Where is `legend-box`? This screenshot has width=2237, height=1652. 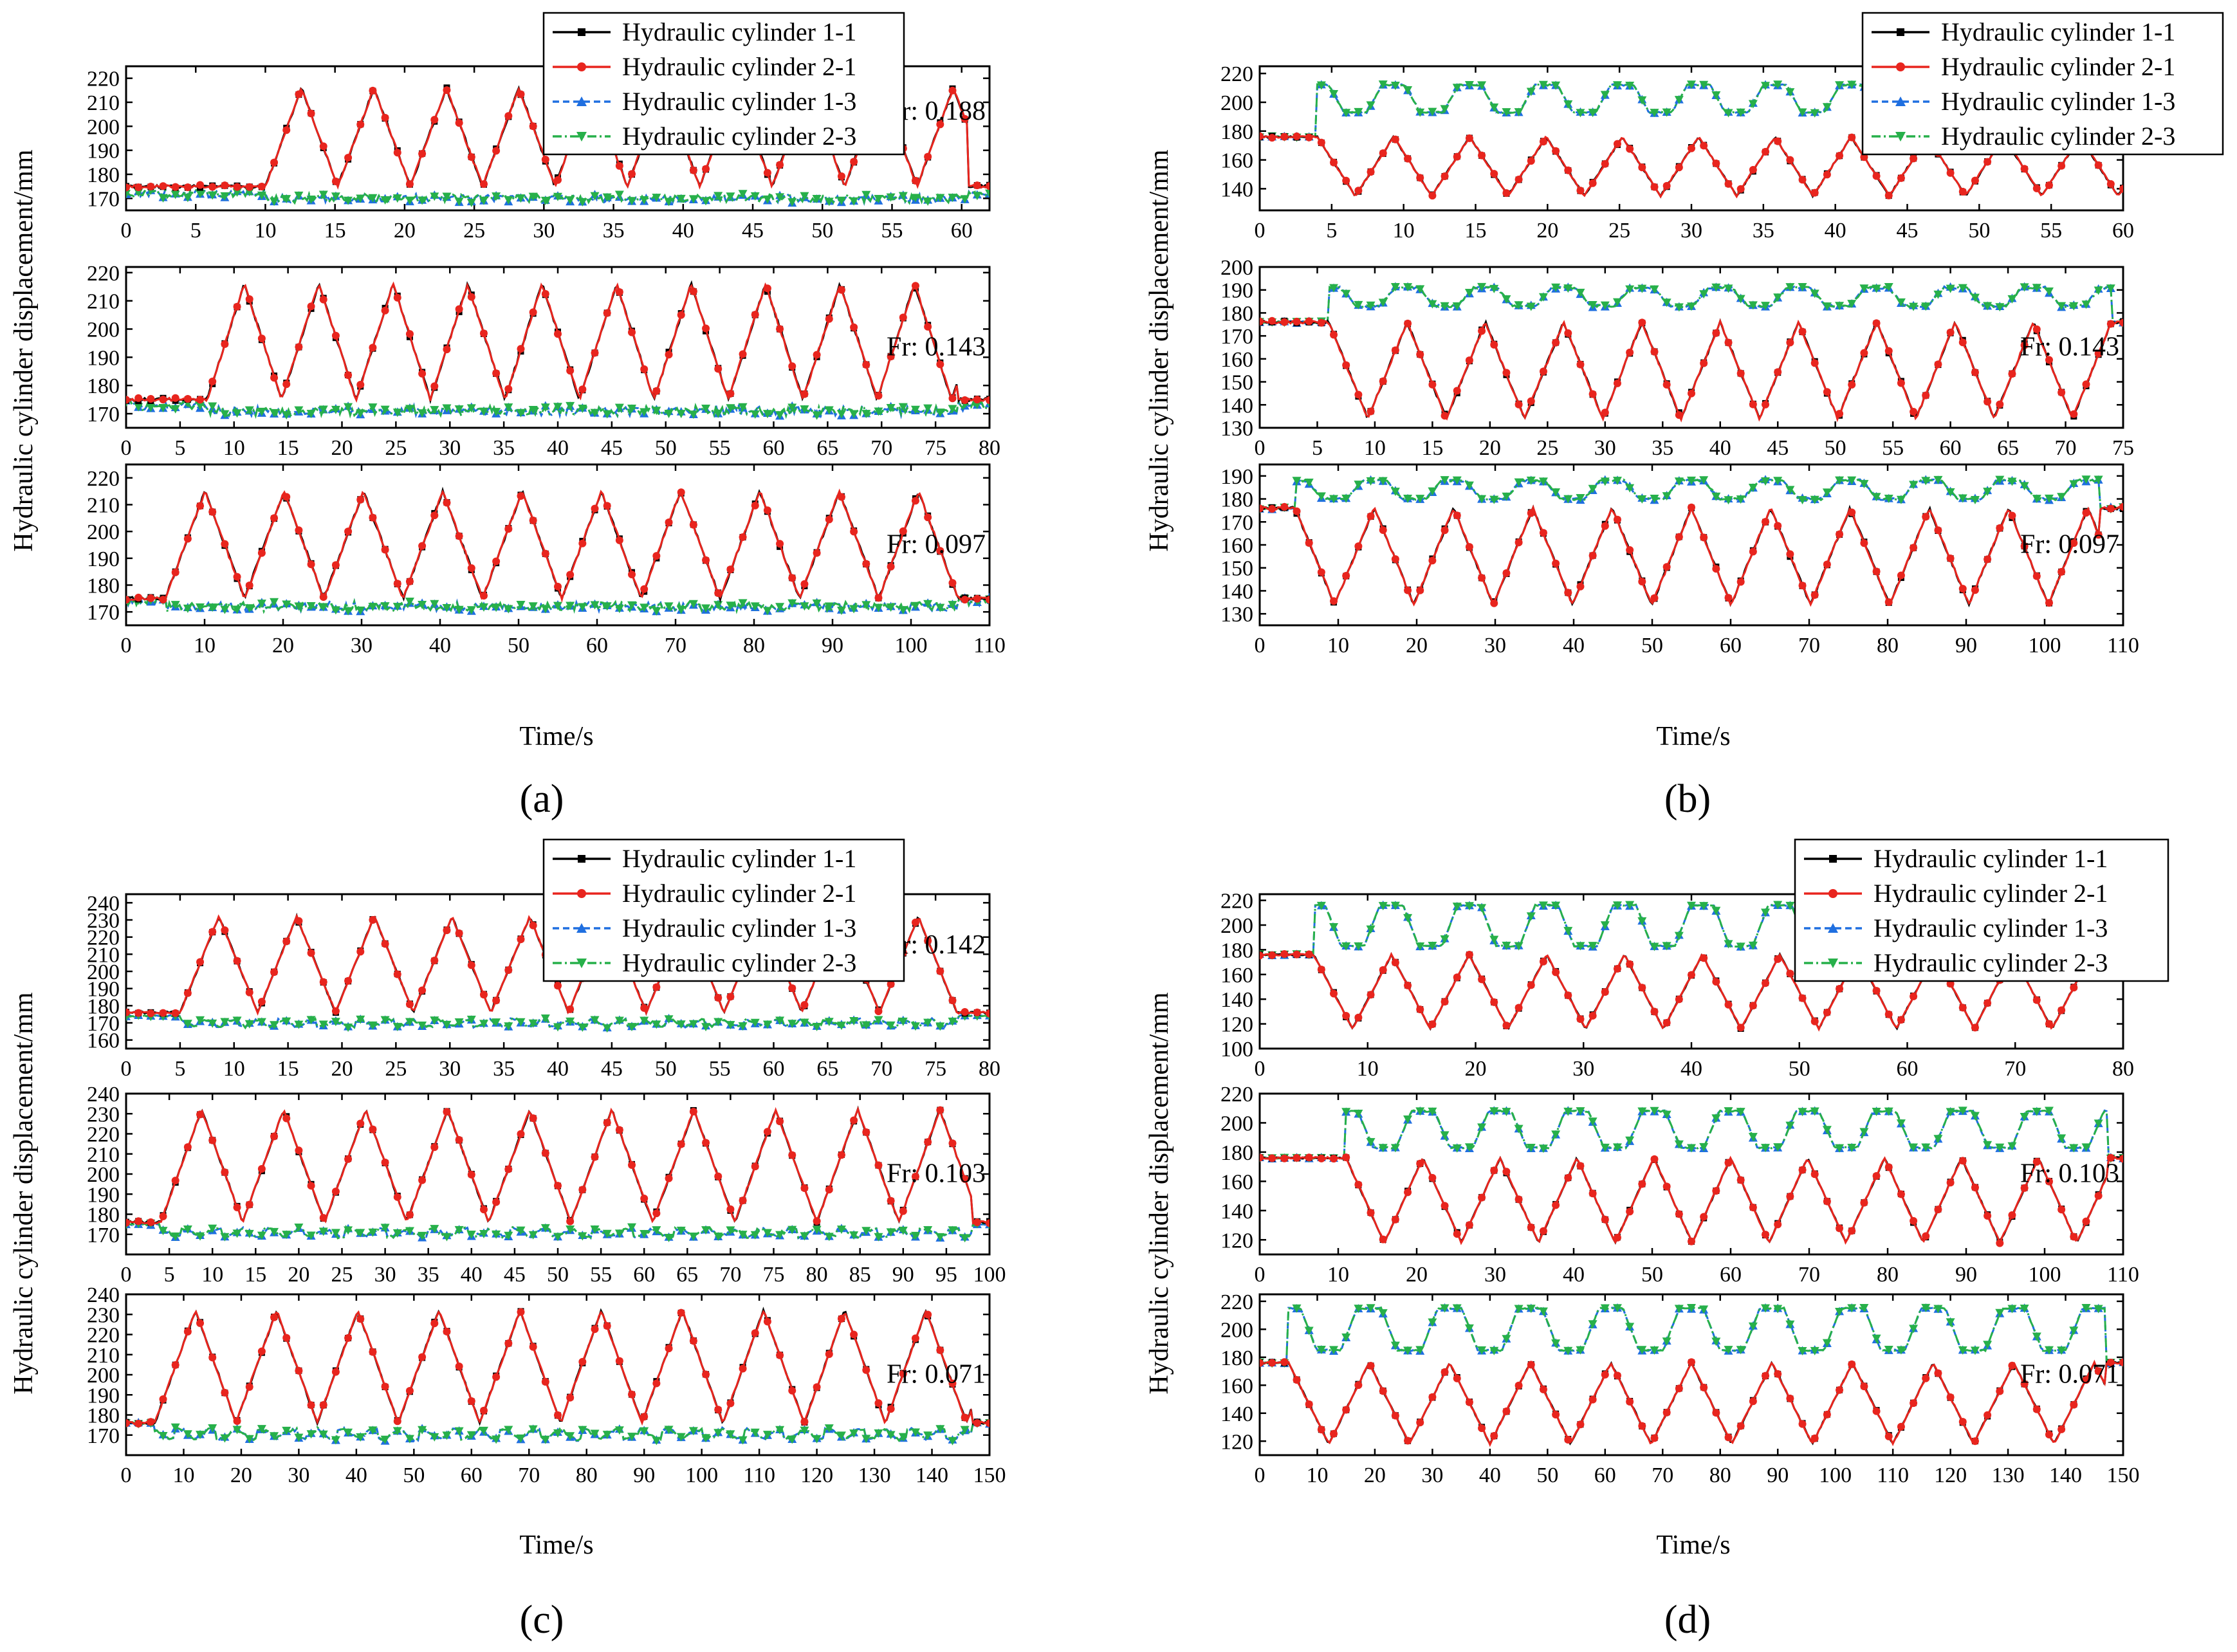
legend-box is located at coordinates (2042, 84).